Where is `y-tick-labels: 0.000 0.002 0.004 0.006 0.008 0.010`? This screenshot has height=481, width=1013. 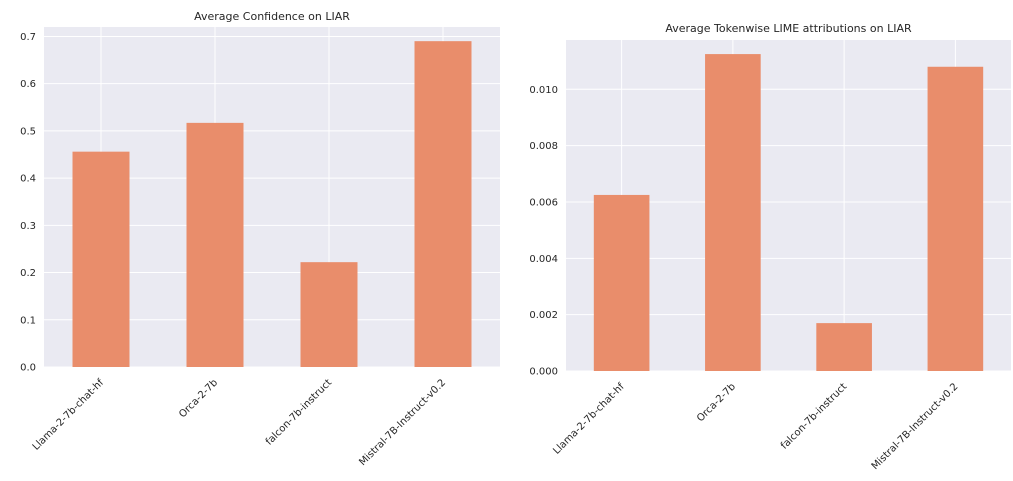 y-tick-labels: 0.000 0.002 0.004 0.006 0.008 0.010 is located at coordinates (543, 231).